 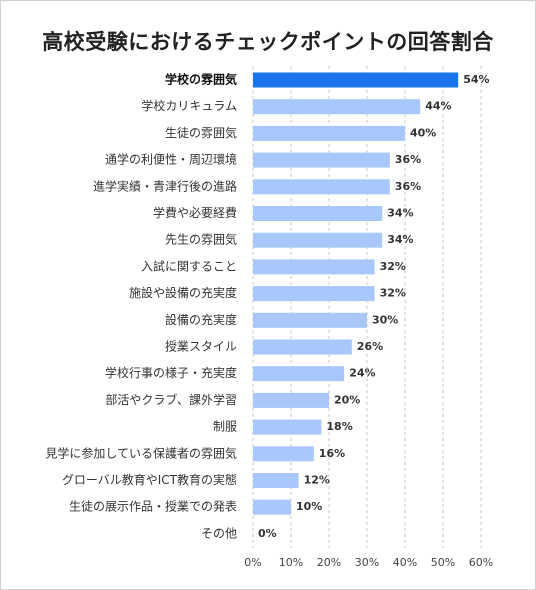 I want to click on value-label: 20%, so click(x=347, y=399).